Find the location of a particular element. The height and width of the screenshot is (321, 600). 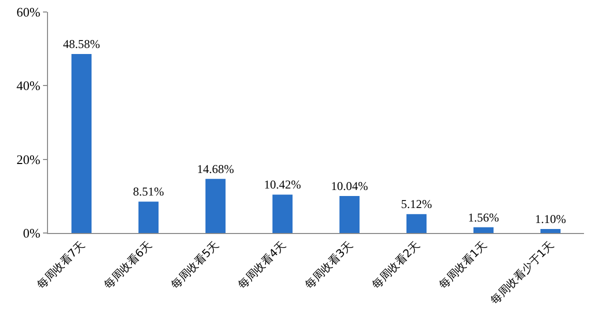

data-label: 1.56% is located at coordinates (483, 217).